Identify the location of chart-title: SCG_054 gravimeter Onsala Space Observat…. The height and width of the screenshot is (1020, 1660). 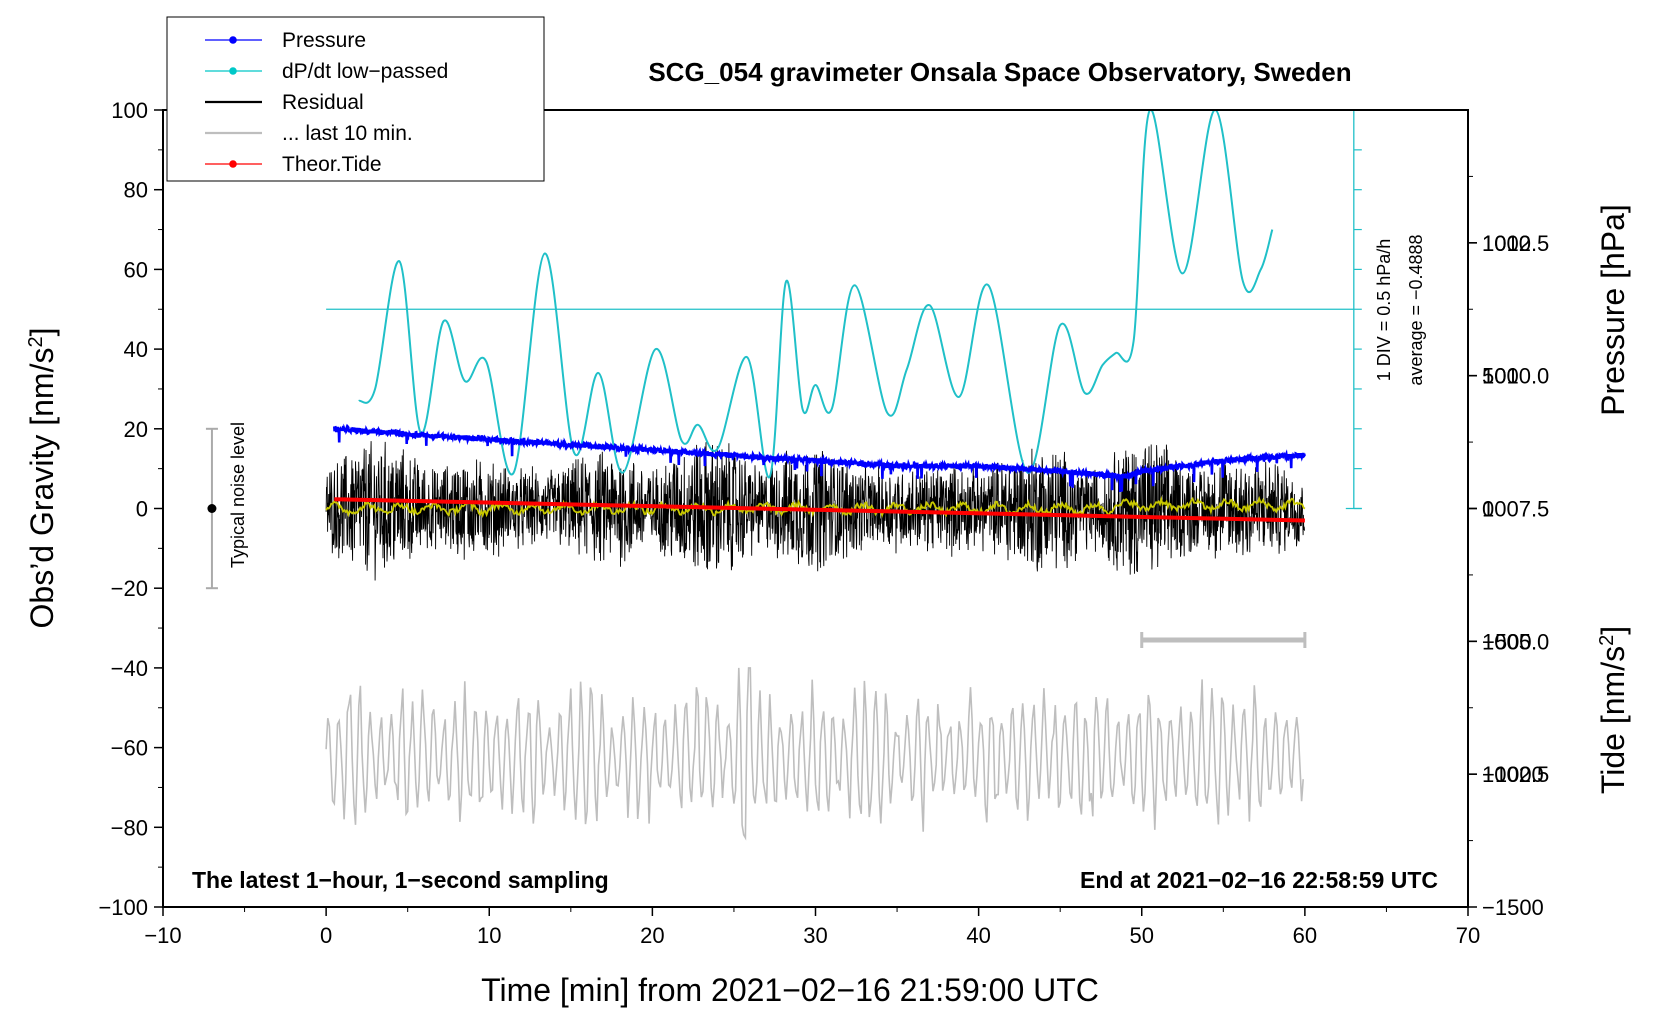
(999, 72).